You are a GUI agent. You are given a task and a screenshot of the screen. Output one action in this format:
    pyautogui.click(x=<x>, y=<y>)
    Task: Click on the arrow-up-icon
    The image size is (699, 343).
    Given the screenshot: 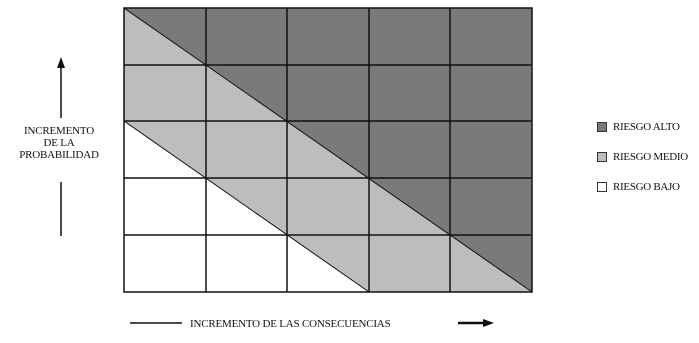 What is the action you would take?
    pyautogui.click(x=61, y=62)
    